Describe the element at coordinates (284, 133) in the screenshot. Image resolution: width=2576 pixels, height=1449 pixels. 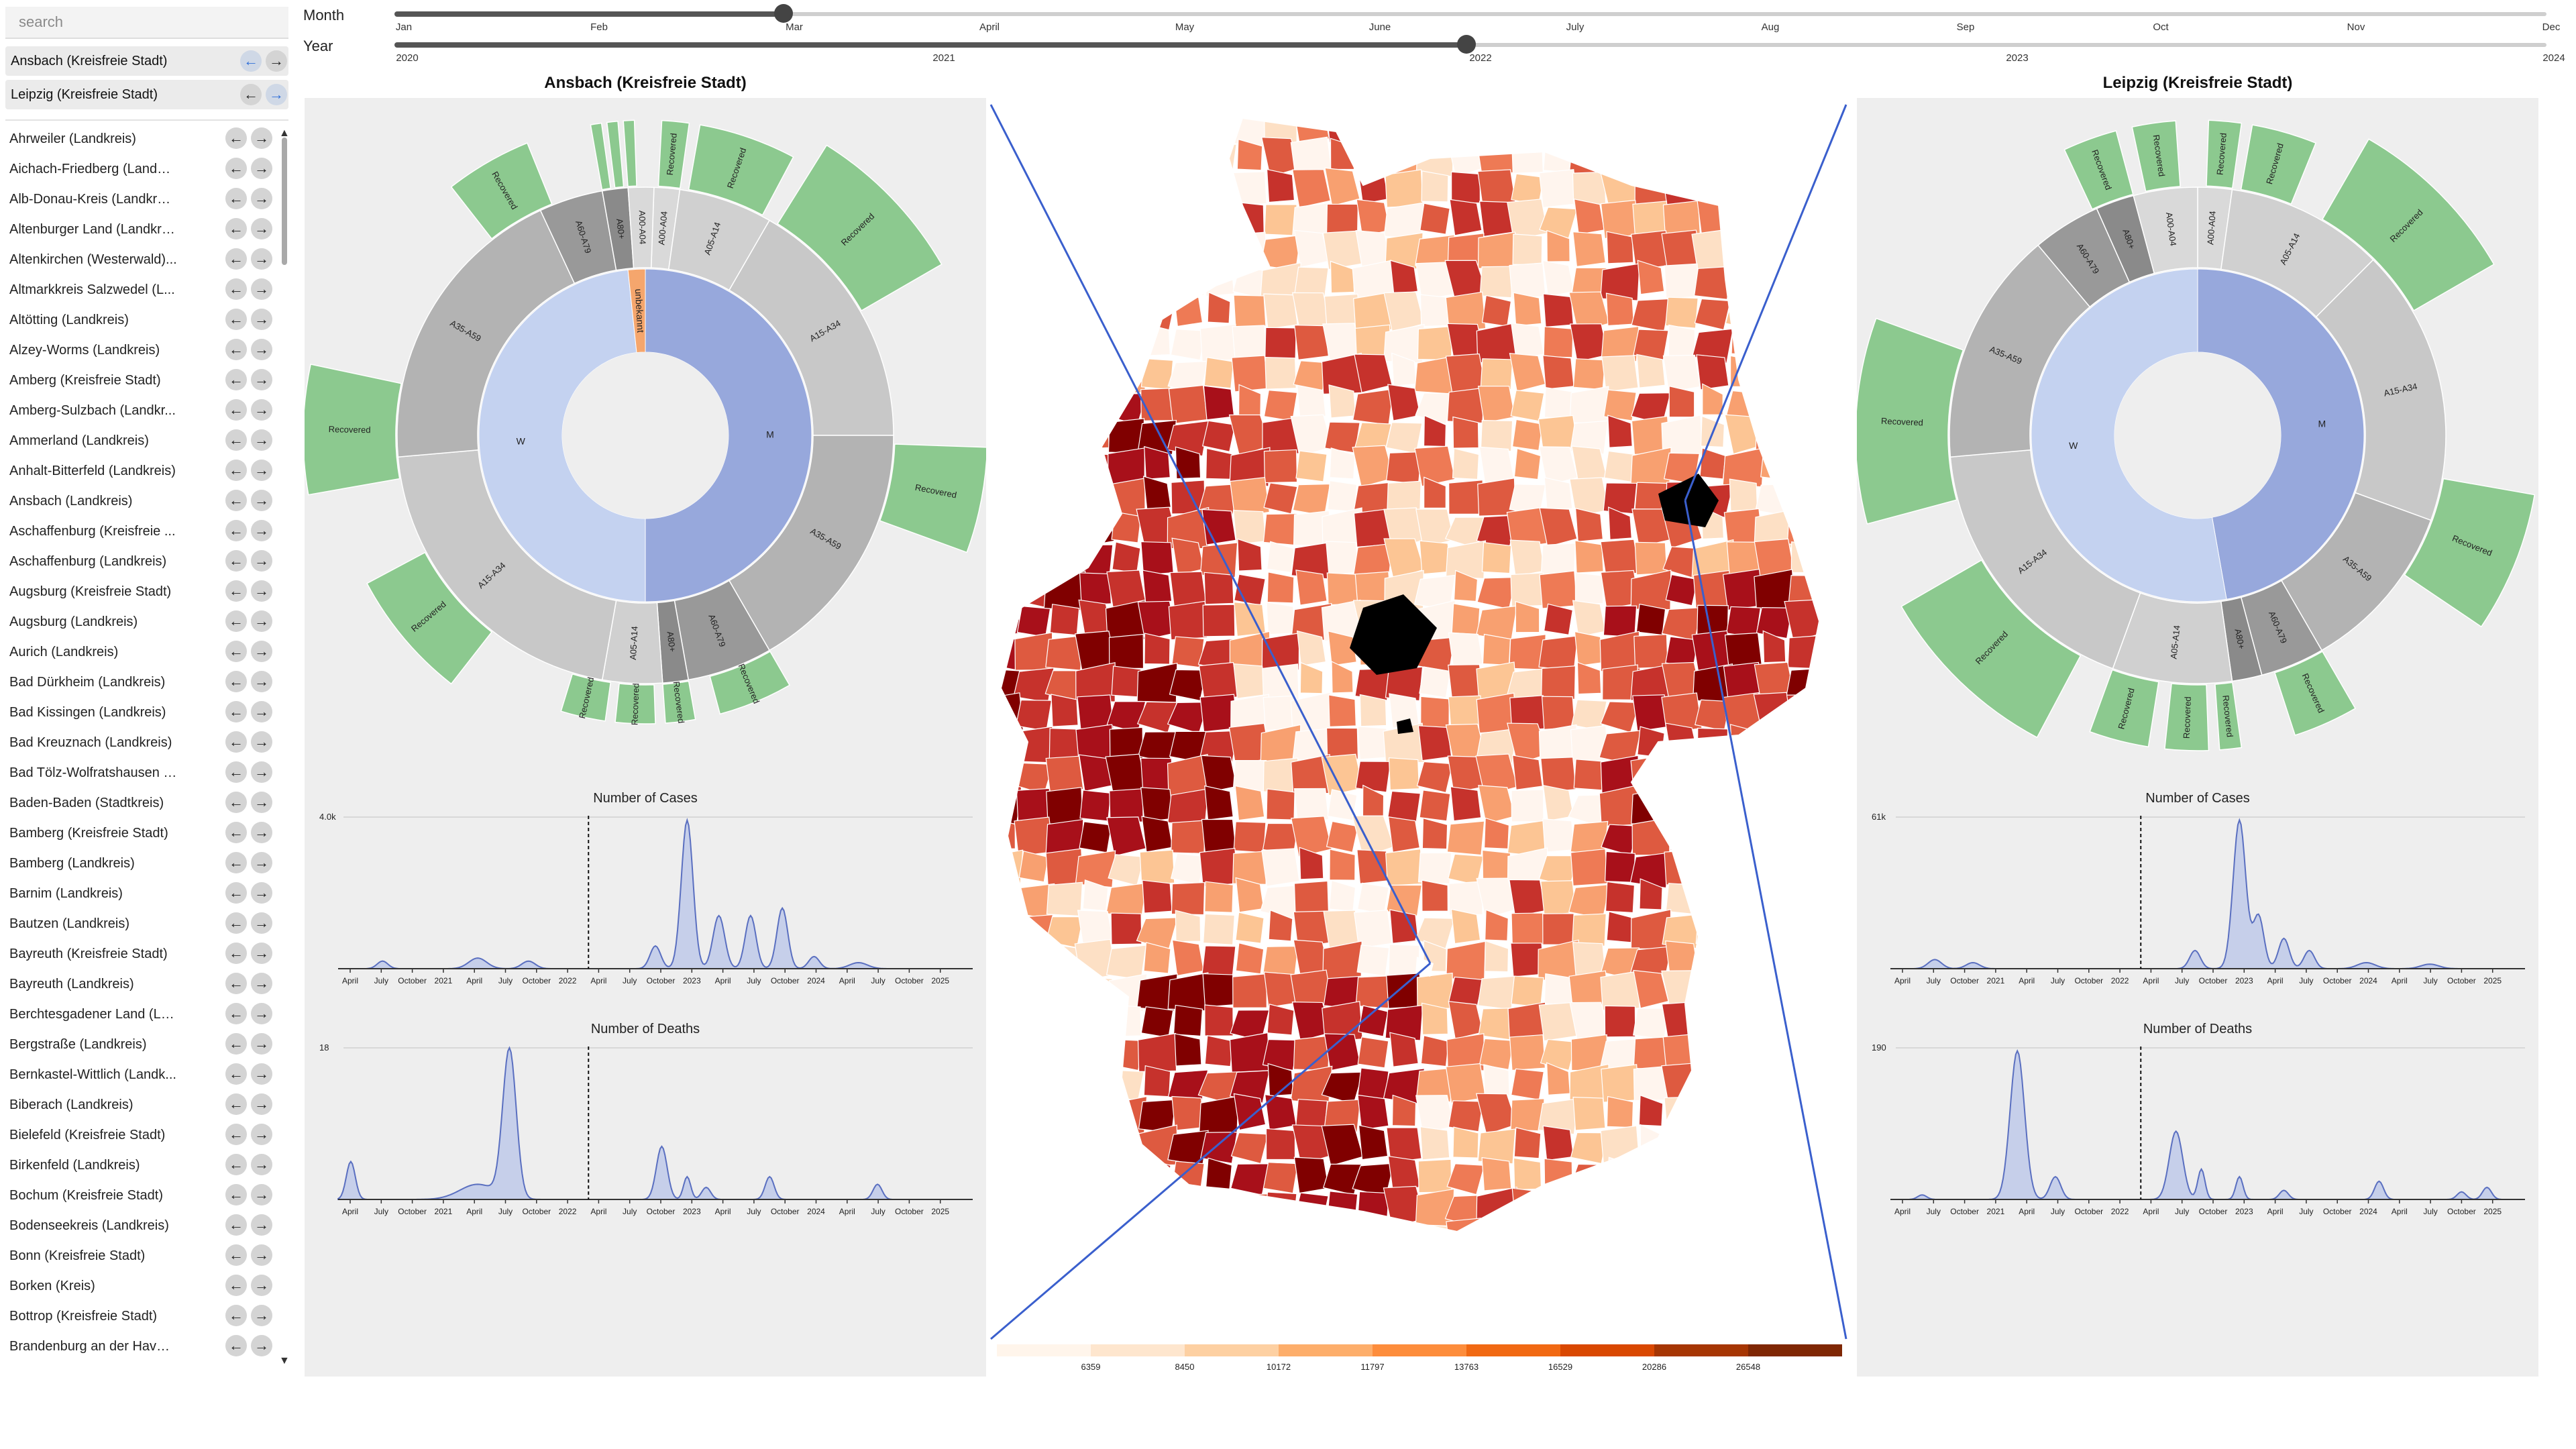
I see `scroll-up-icon: ▲` at that location.